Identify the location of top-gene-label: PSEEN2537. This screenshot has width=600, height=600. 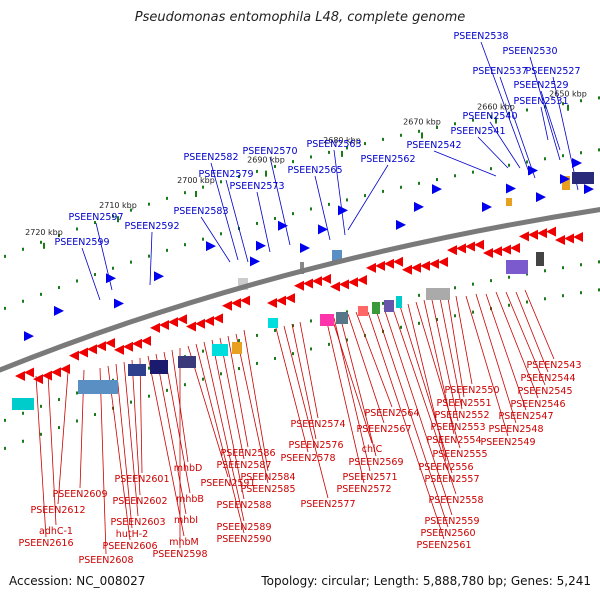
(499, 71).